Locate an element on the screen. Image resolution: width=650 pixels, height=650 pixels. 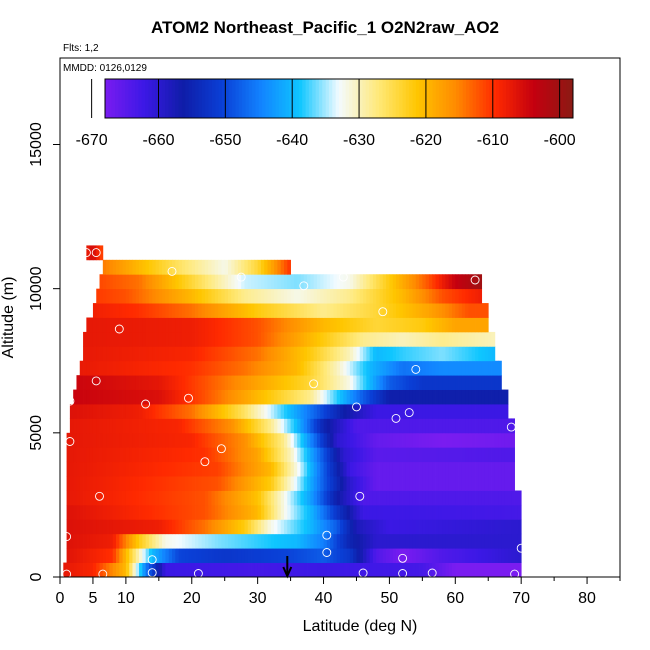
heatmap-band is located at coordinates (289, 339).